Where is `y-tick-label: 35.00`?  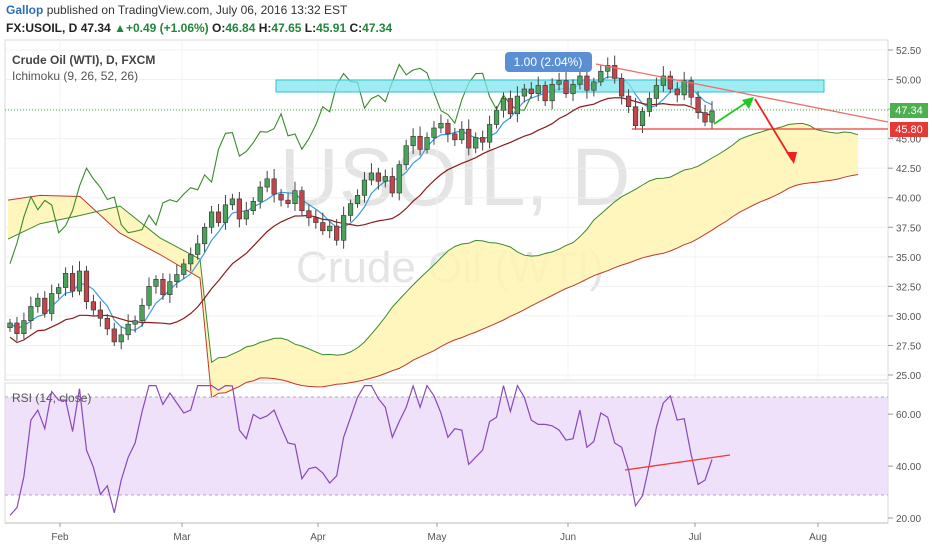
y-tick-label: 35.00 is located at coordinates (908, 258).